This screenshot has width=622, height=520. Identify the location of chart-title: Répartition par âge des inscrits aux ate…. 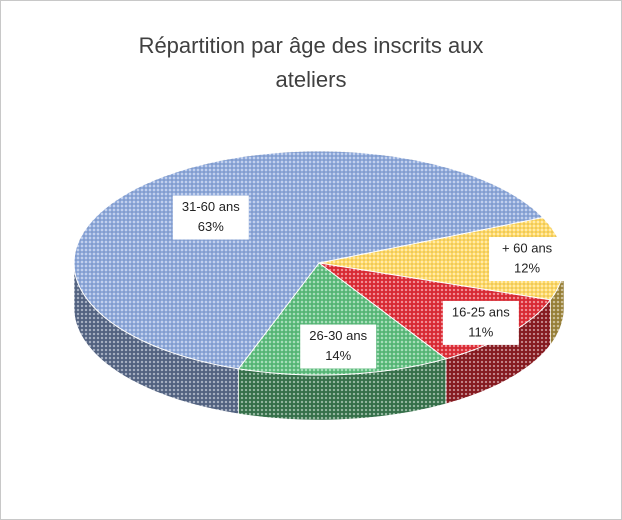
(311, 62).